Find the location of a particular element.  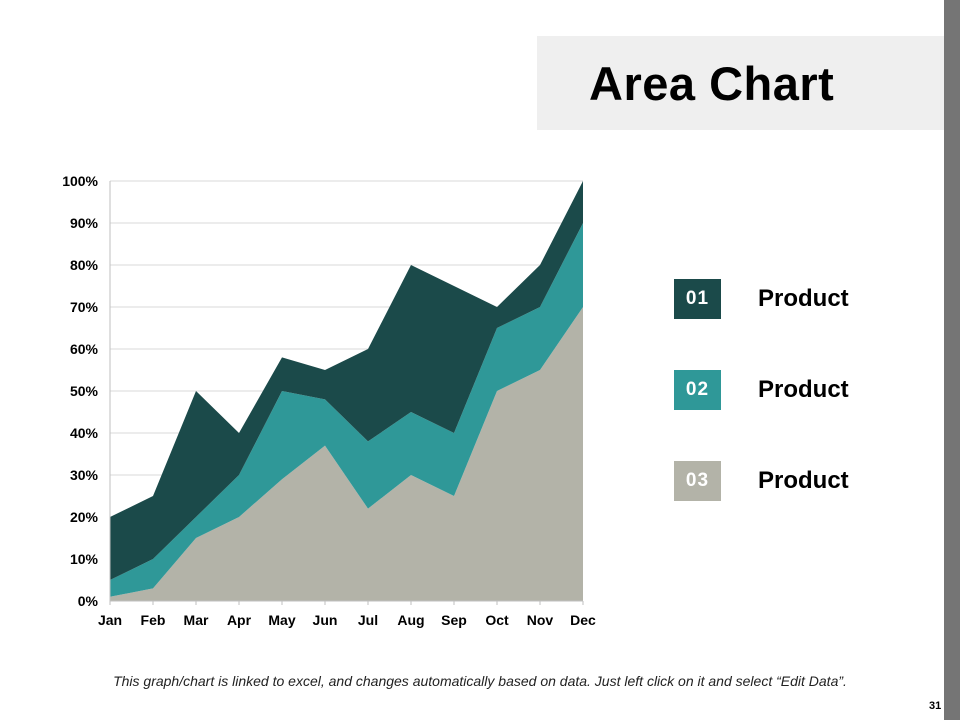

y-tick-label: 90% is located at coordinates (84, 223).